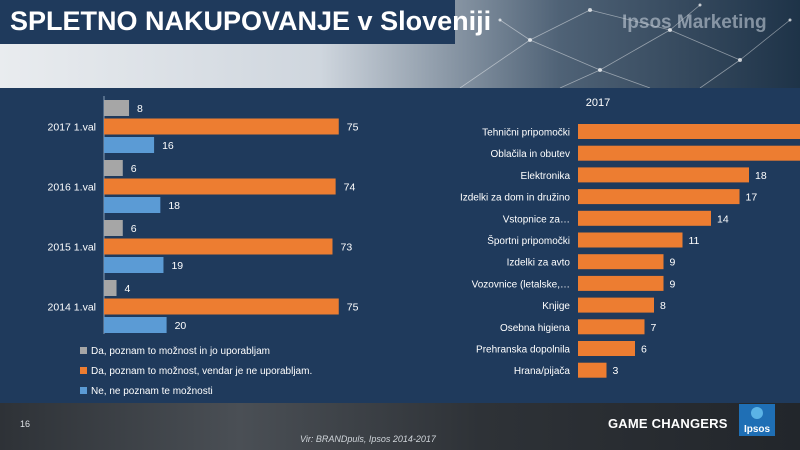 The width and height of the screenshot is (800, 450). I want to click on title-box: SPLETNO NAKUPOVANJE v Sloveniji, so click(245, 22).